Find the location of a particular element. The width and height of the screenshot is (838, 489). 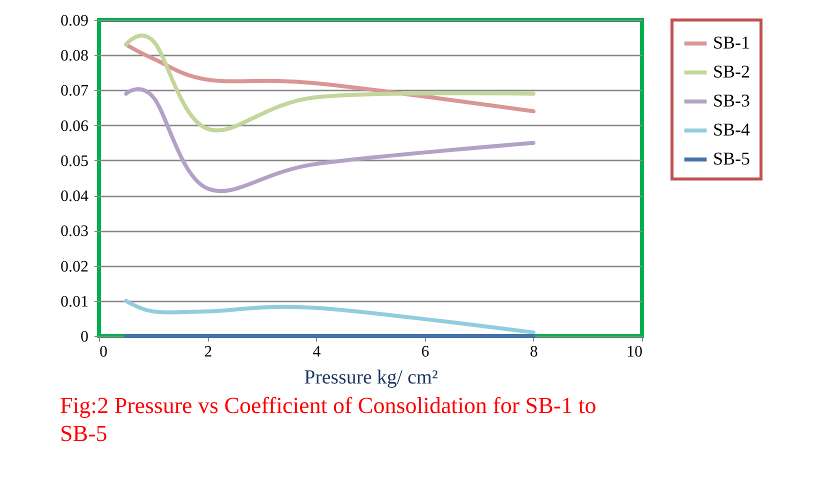

legend-label: SB-4 is located at coordinates (731, 130).